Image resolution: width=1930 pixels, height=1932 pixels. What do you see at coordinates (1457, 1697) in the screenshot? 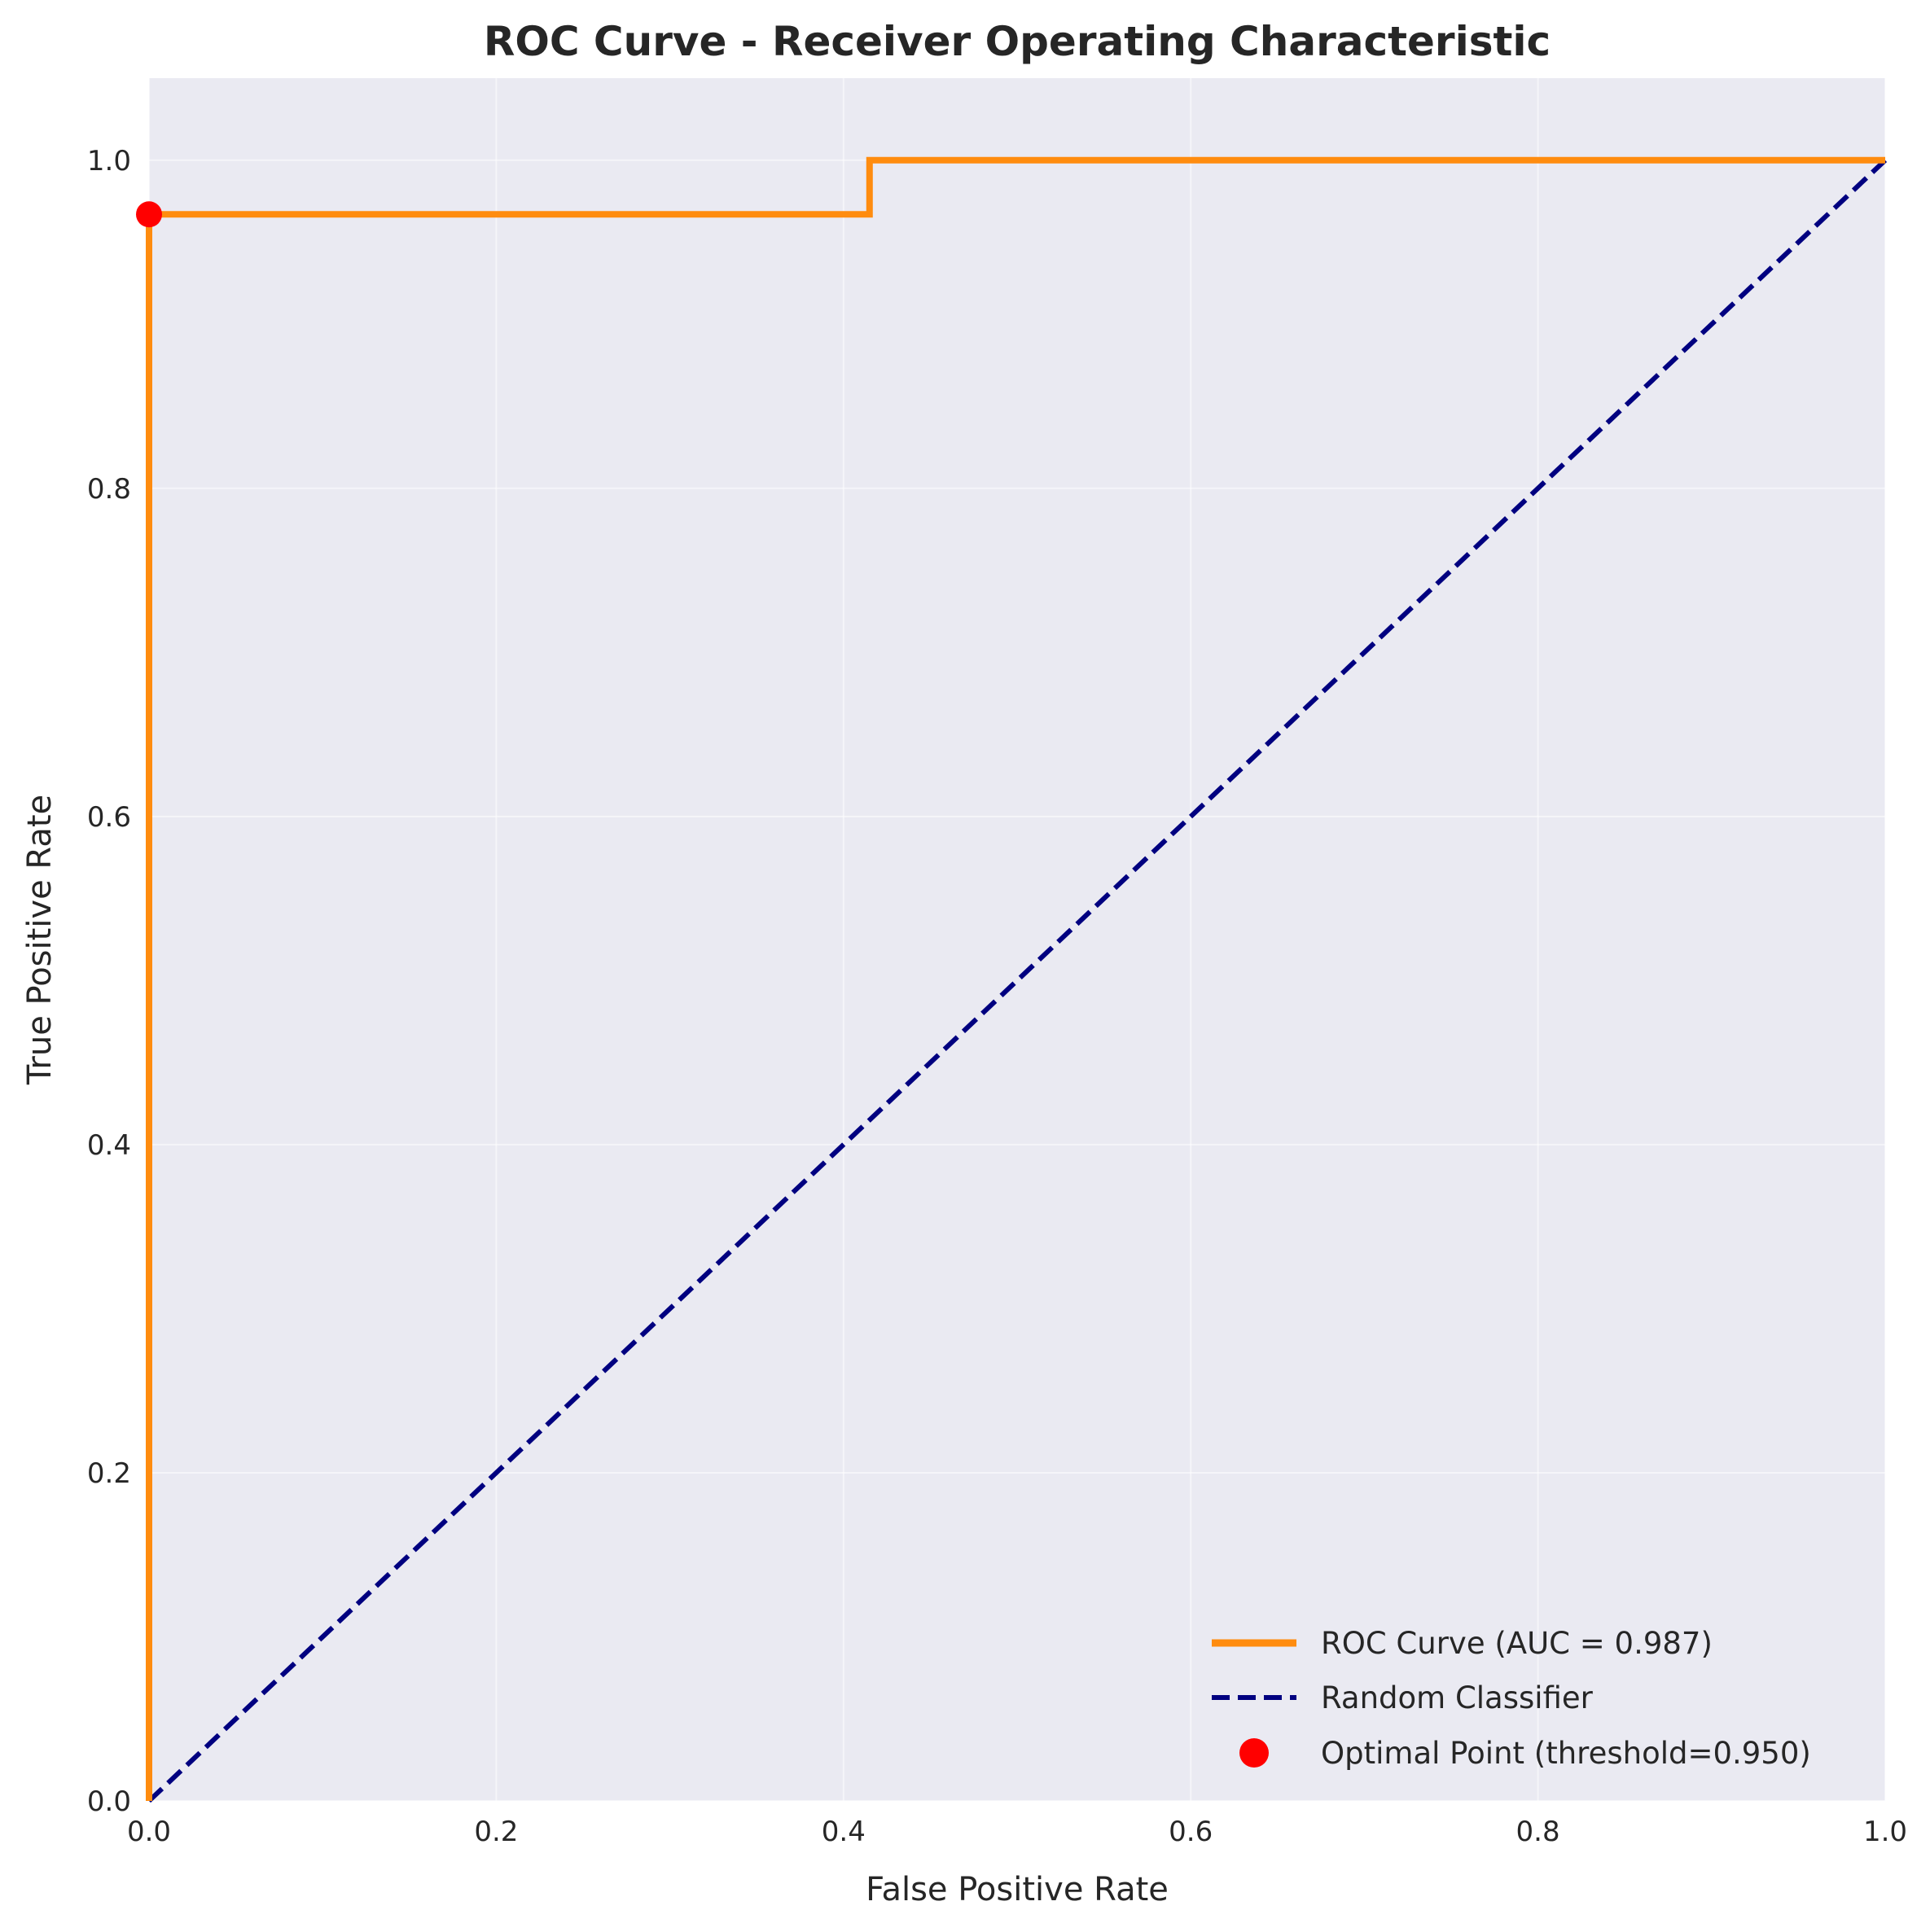
I see `legend-label-random: Random Classifier` at bounding box center [1457, 1697].